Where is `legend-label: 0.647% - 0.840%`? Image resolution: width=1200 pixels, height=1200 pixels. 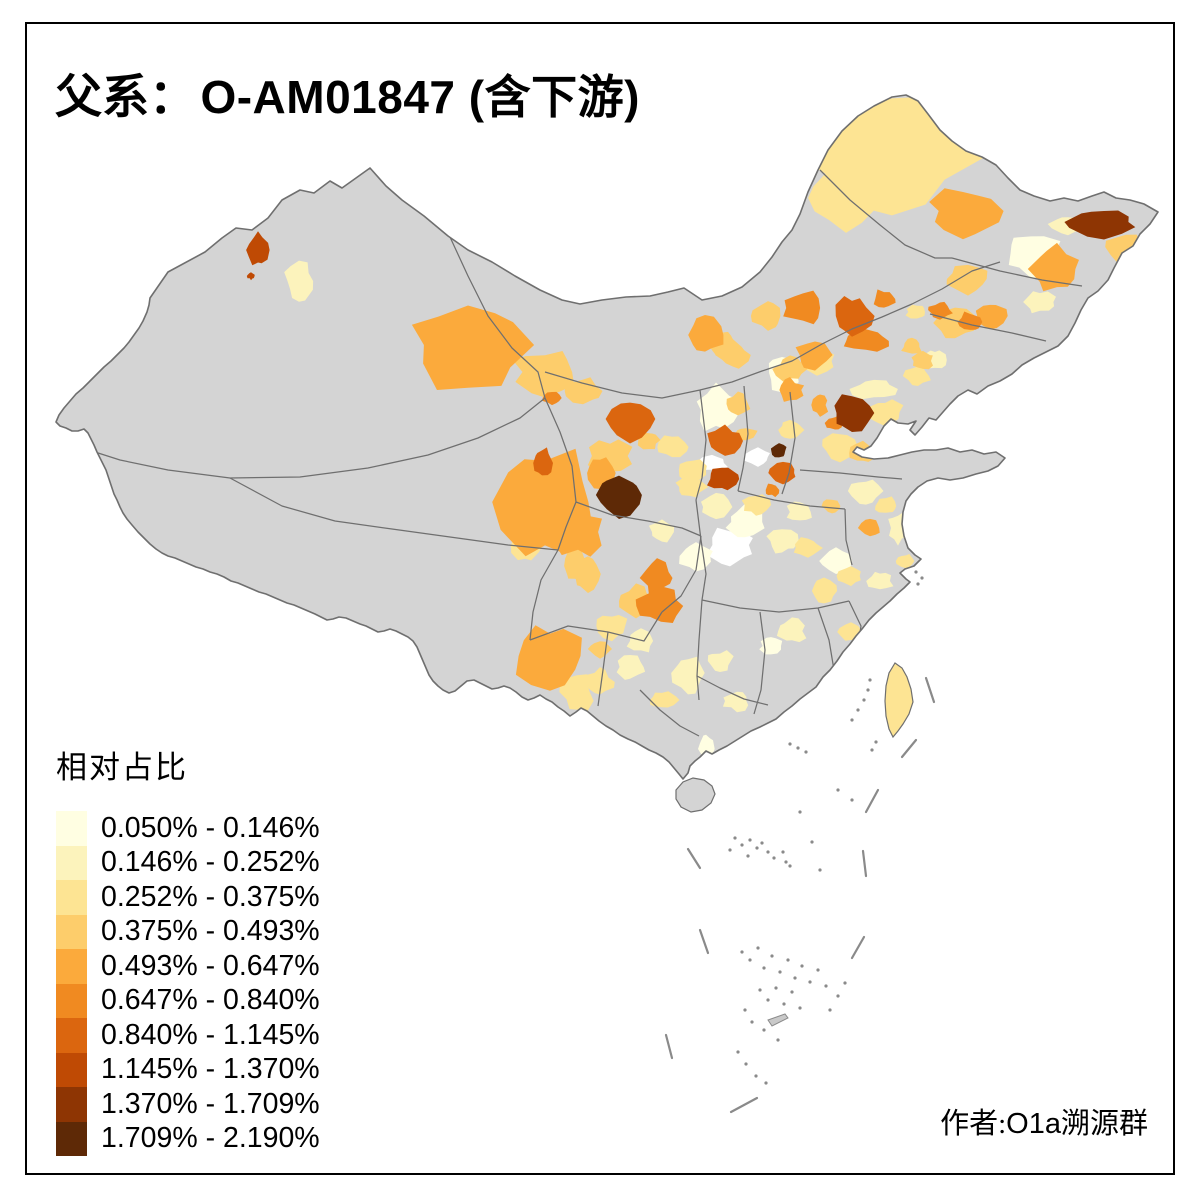
legend-label: 0.647% - 0.840% is located at coordinates (210, 1000).